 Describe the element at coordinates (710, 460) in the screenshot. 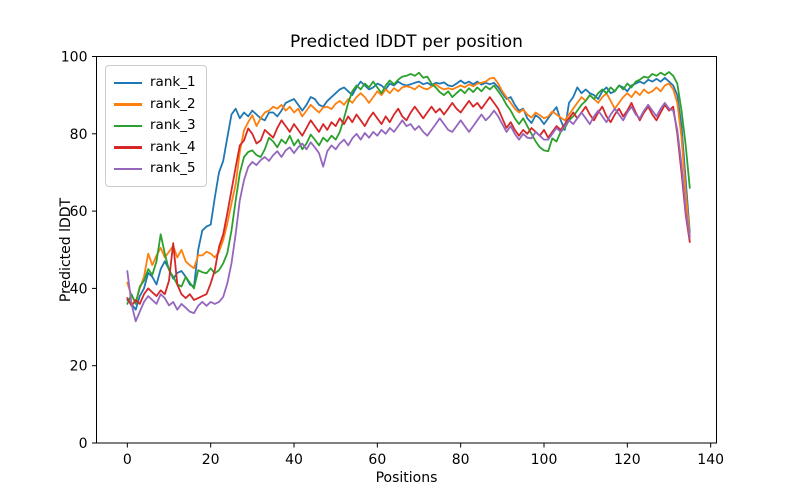

I see `x-tick-label: 140` at that location.